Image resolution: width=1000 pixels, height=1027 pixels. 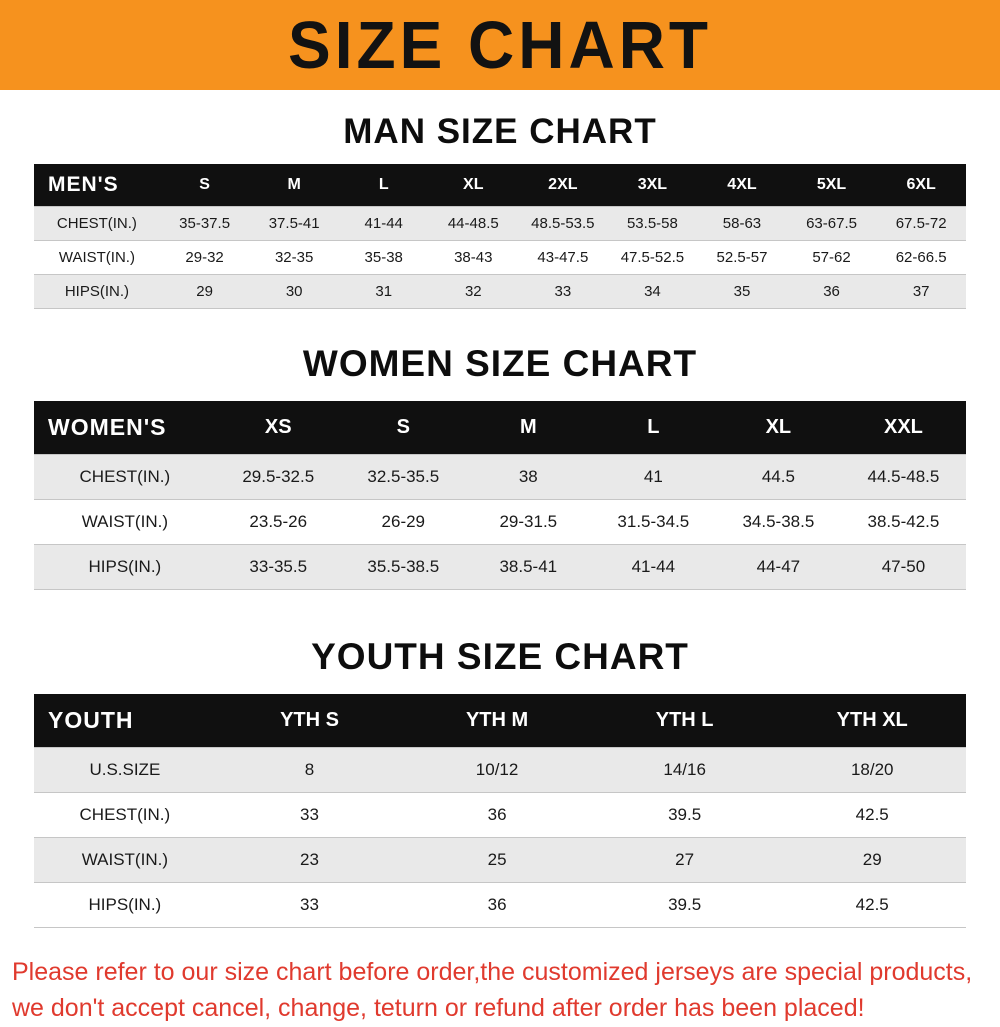 I want to click on size-column-header: 4XL, so click(x=742, y=185).